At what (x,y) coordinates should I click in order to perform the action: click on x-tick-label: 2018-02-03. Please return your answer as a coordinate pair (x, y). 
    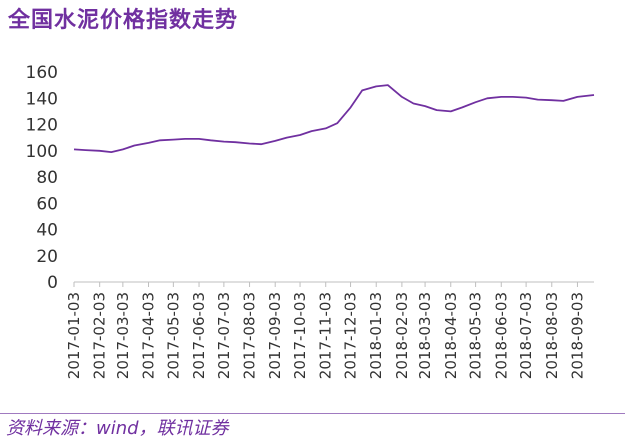
    Looking at the image, I should click on (402, 335).